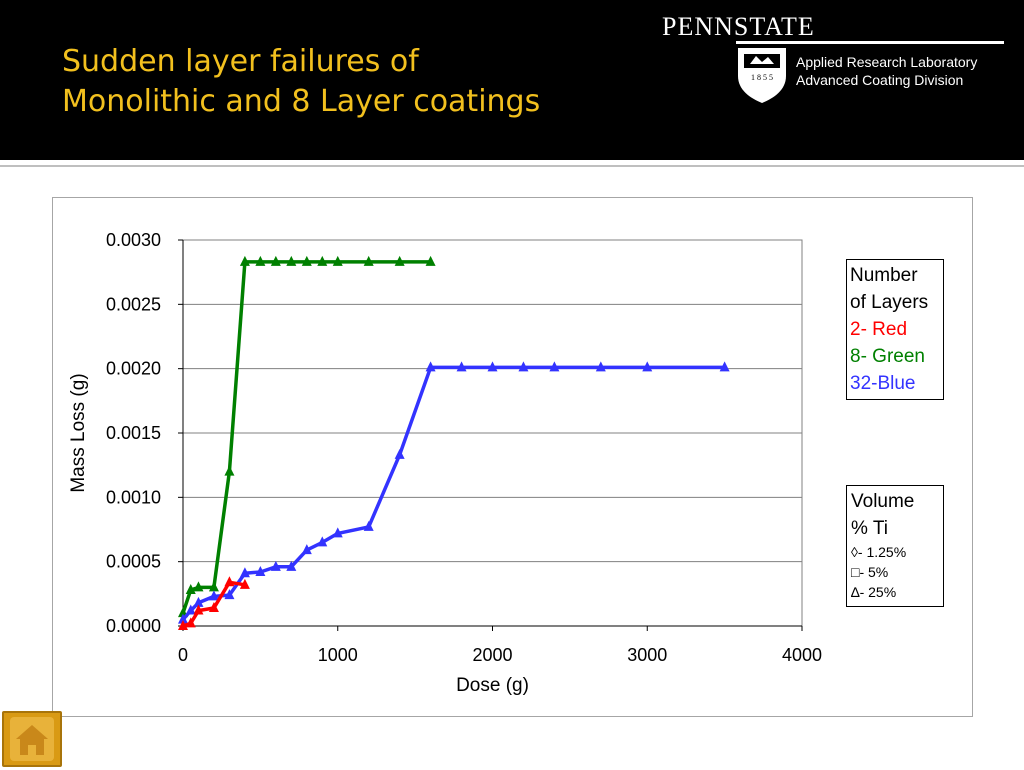 The width and height of the screenshot is (1024, 770). Describe the element at coordinates (133, 240) in the screenshot. I see `y-tick-label: 0.0030` at that location.